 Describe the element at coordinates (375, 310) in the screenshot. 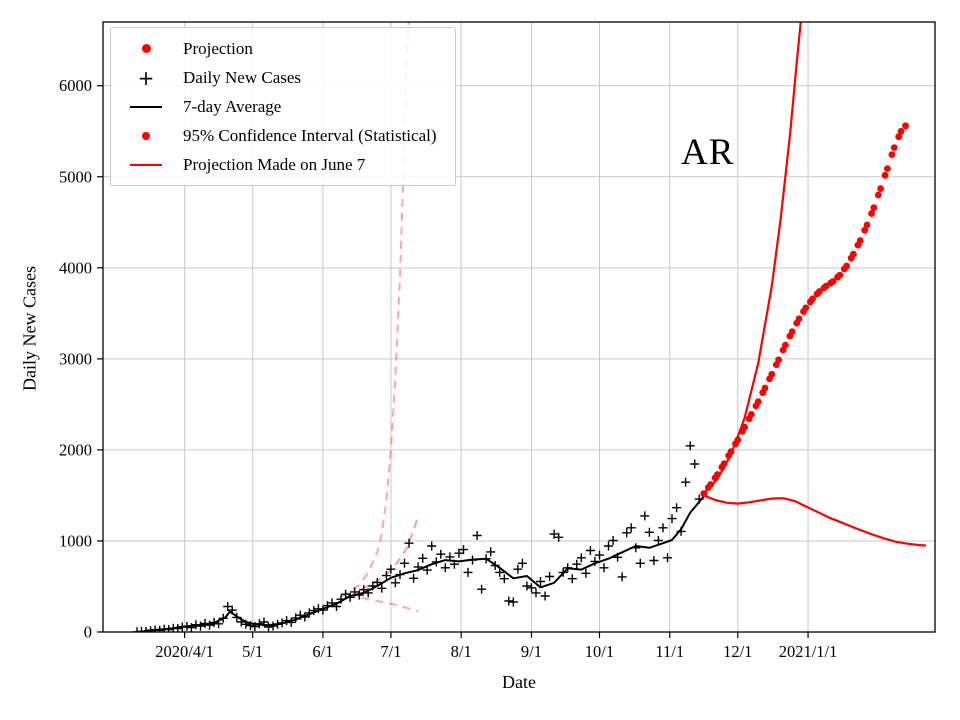

I see `june7-projection-upper-line` at that location.